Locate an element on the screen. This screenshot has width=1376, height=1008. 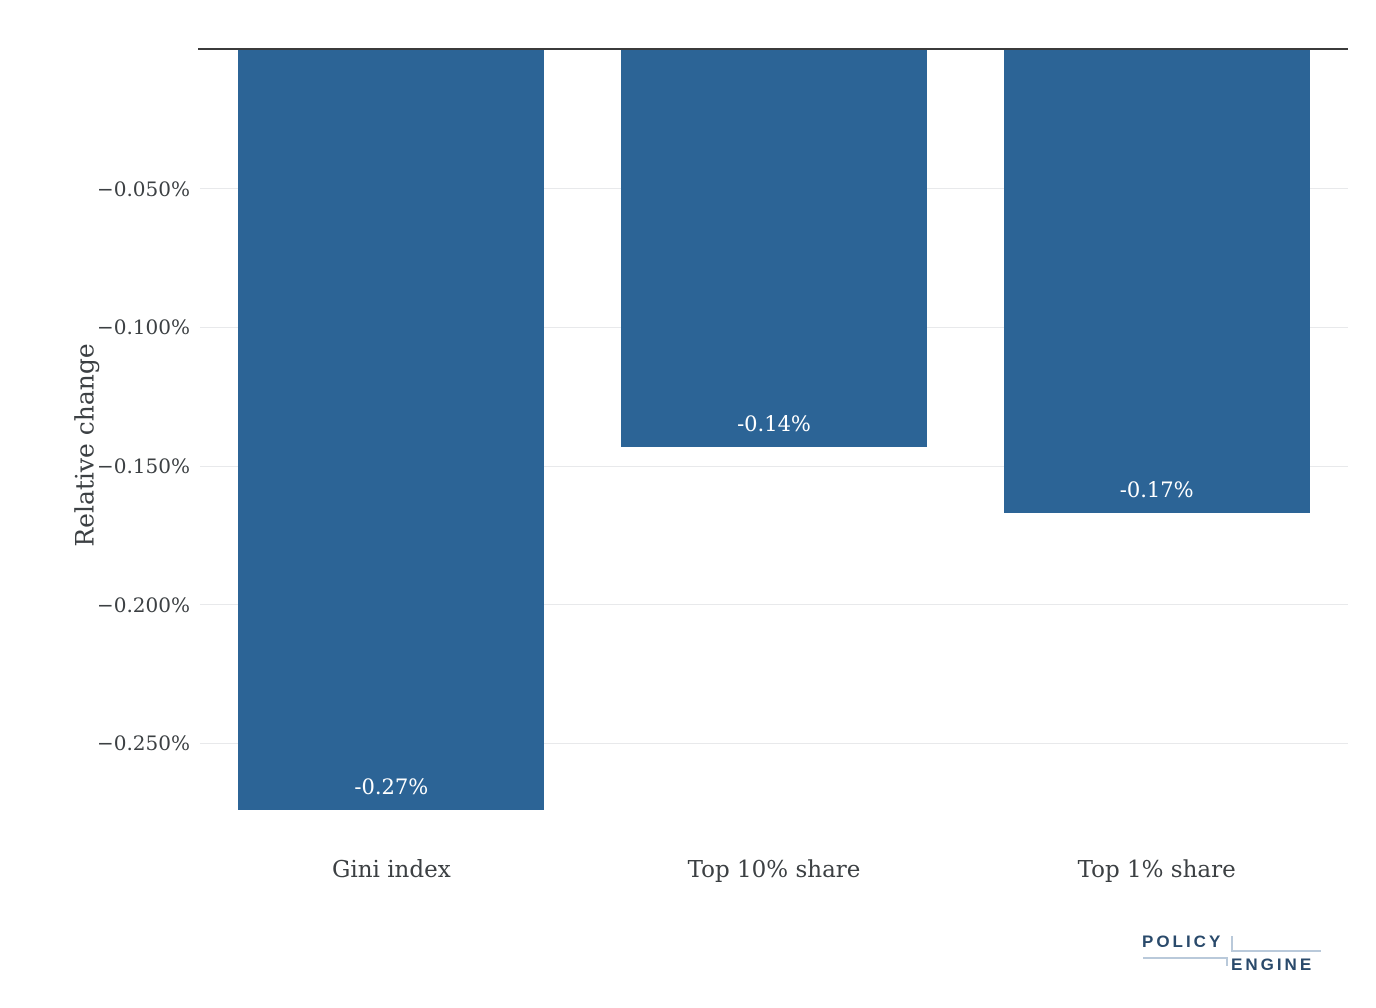
bar-value-label: -0.17% is located at coordinates (1156, 490).